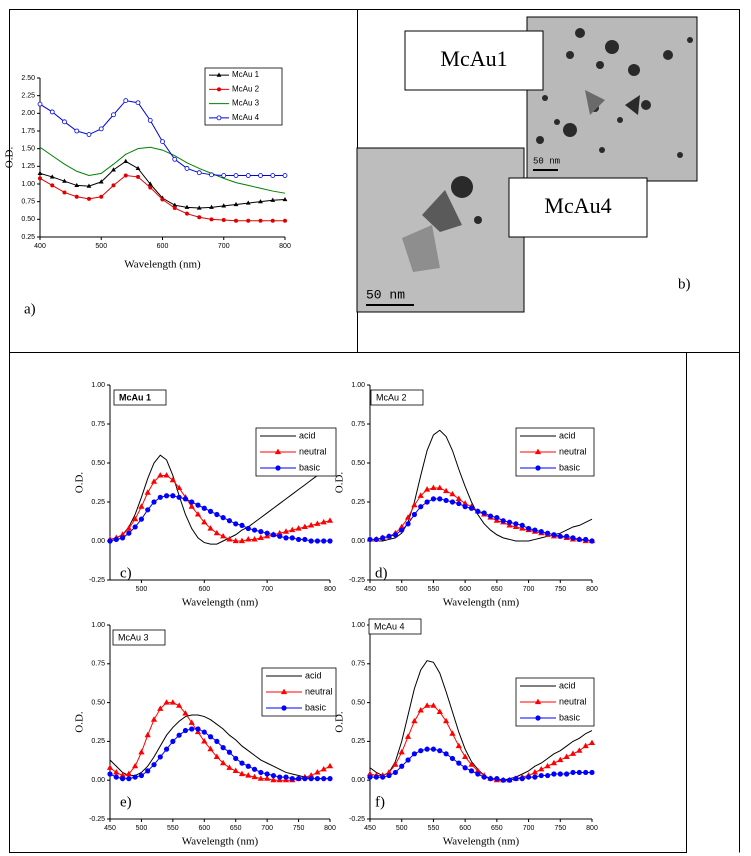 The width and height of the screenshot is (751, 856). What do you see at coordinates (481, 842) in the screenshot?
I see `x-axis-title: Wavelength (nm)` at bounding box center [481, 842].